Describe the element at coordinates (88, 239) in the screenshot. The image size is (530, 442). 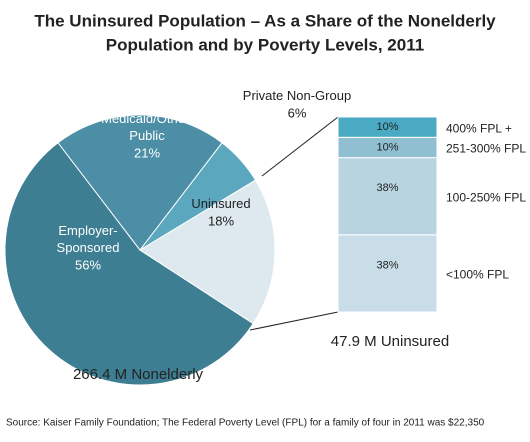
I see `slice-label: Employer-Sponsored` at that location.